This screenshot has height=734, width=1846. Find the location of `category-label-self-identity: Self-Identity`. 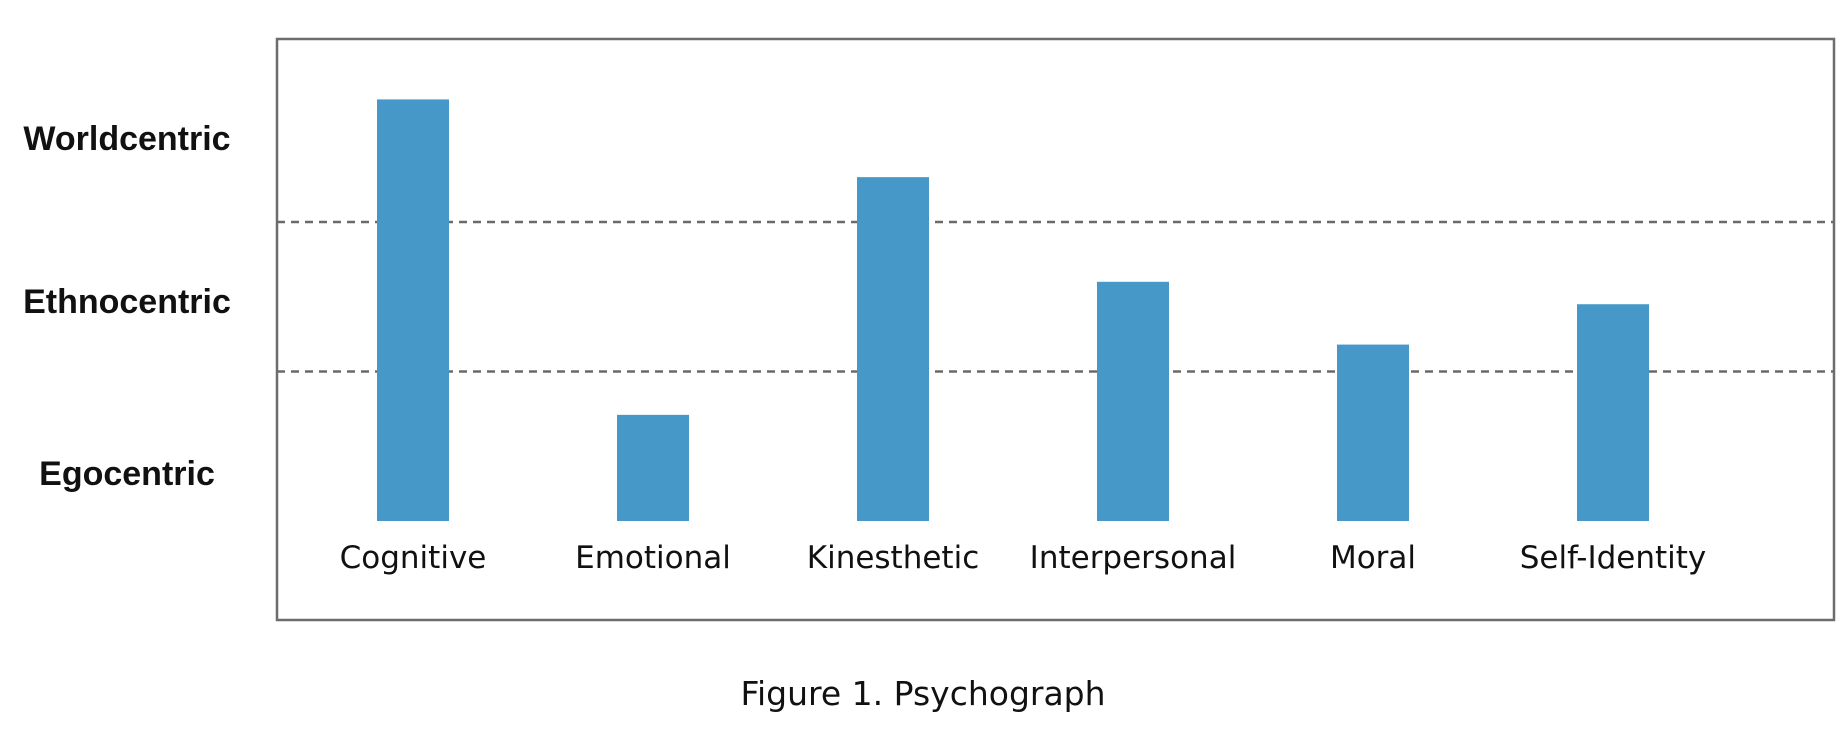

category-label-self-identity: Self-Identity is located at coordinates (1613, 558).